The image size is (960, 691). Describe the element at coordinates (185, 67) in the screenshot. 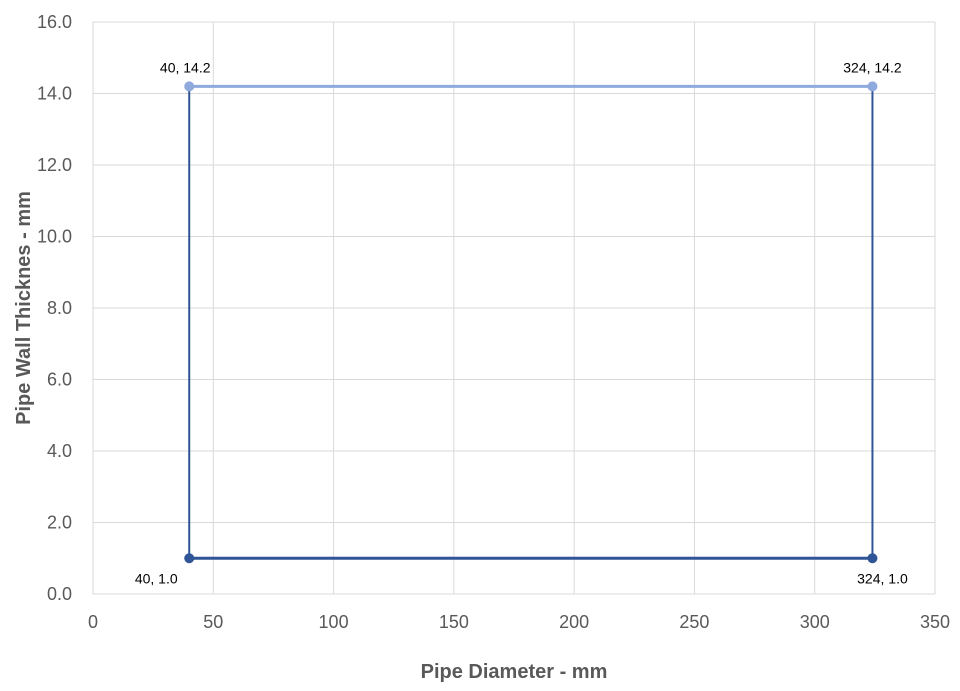

I see `data-label: 40, 14.2` at that location.